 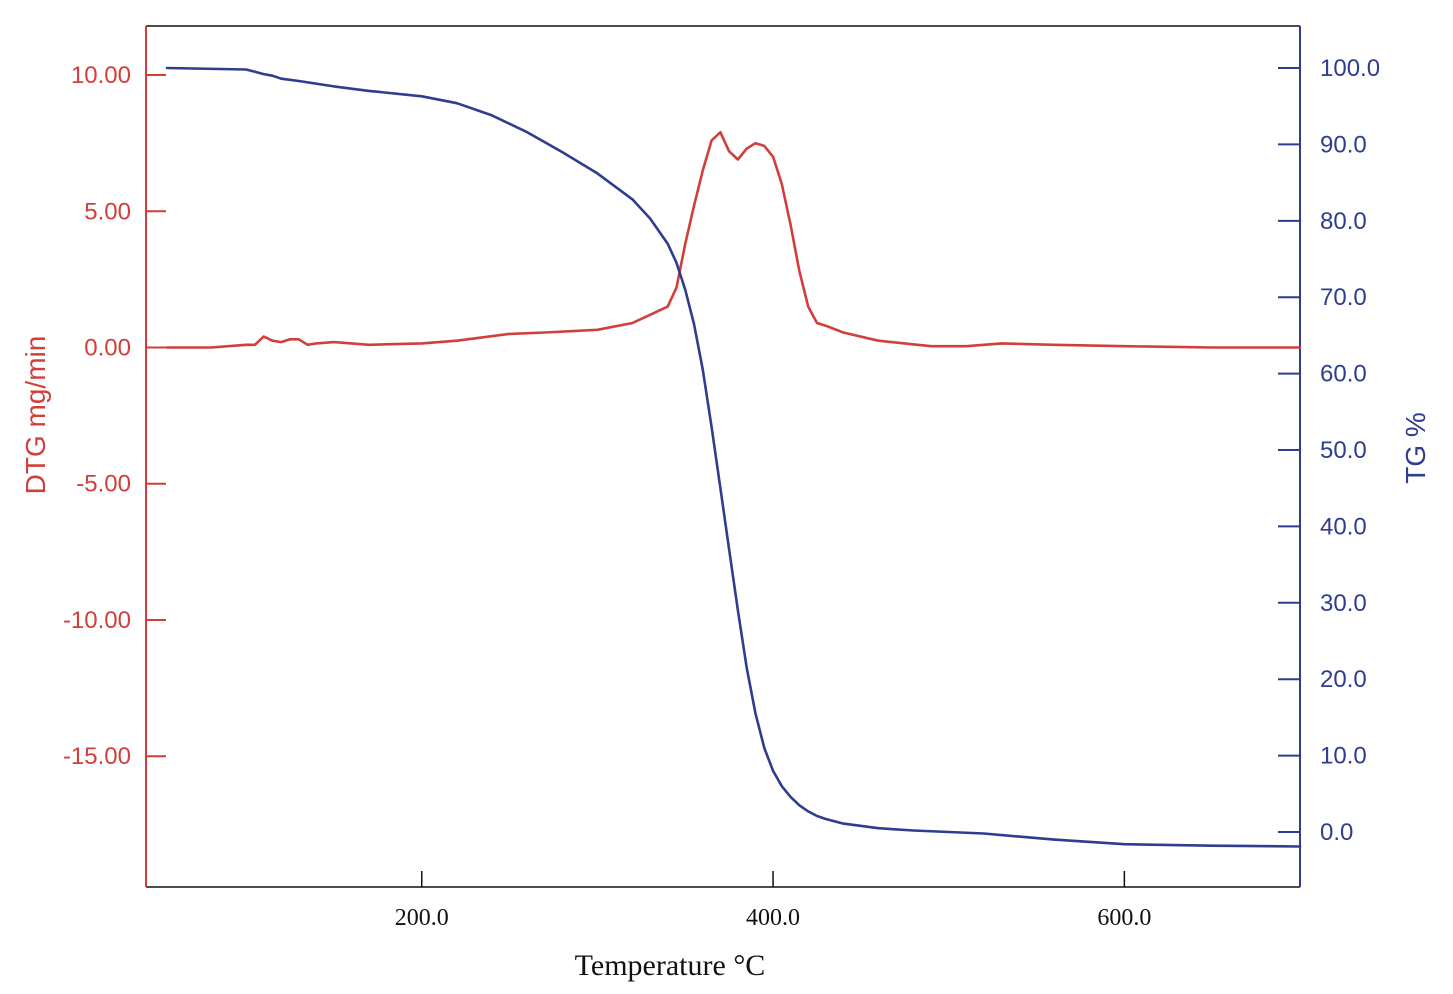 I want to click on dtg-tick-label: 0.00, so click(x=107, y=348).